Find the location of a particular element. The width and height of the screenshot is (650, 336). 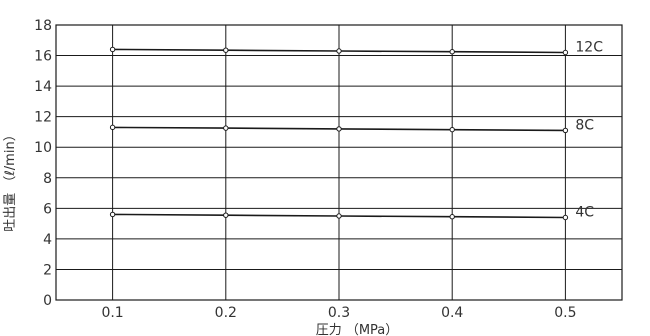

x-tick-label: 0.5 is located at coordinates (565, 313).